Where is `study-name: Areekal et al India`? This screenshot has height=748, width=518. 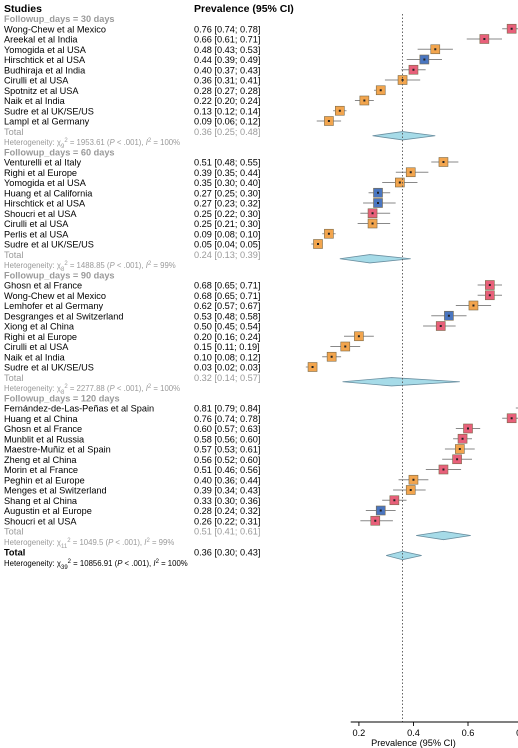 study-name: Areekal et al India is located at coordinates (41, 40).